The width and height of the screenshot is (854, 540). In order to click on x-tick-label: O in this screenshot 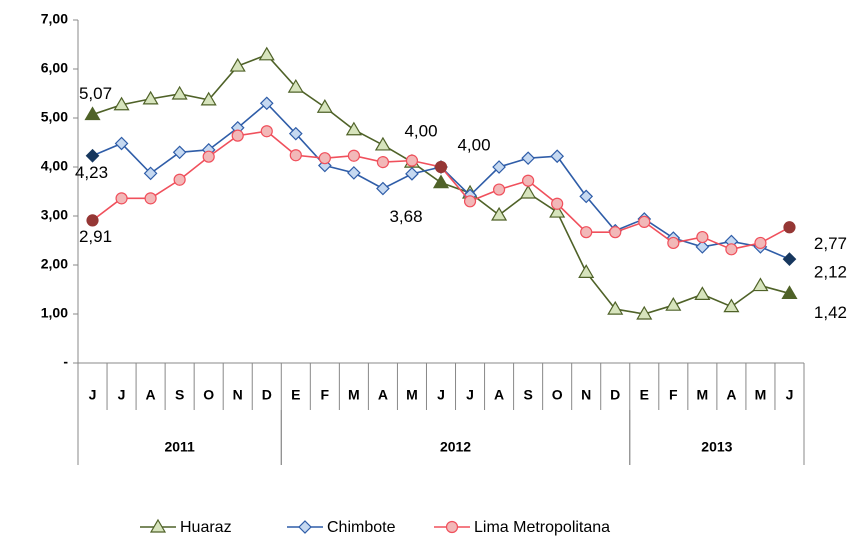, I will do `click(557, 395)`.